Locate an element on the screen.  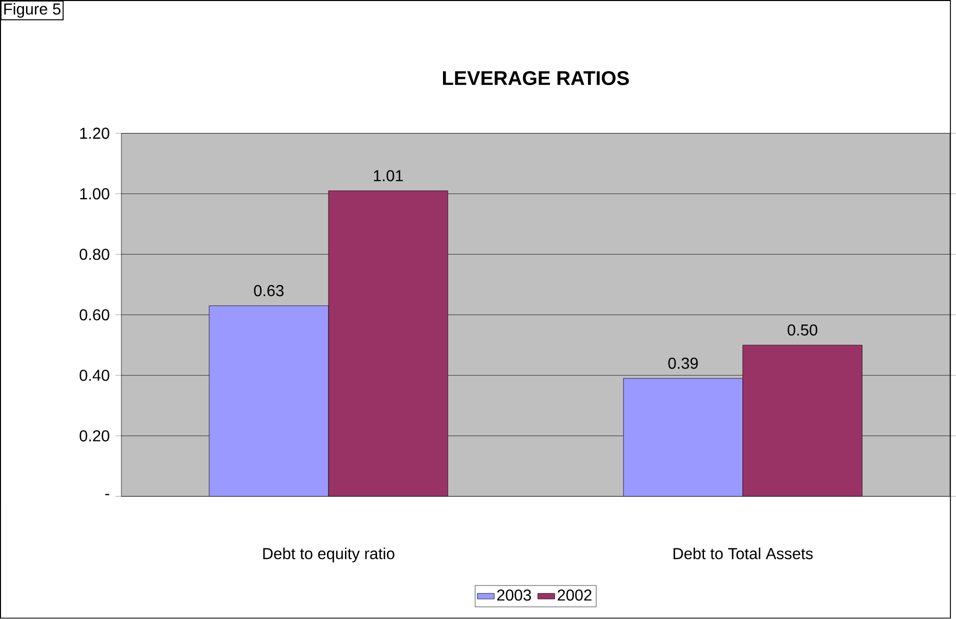
y-tick-label: 0.40 is located at coordinates (95, 376).